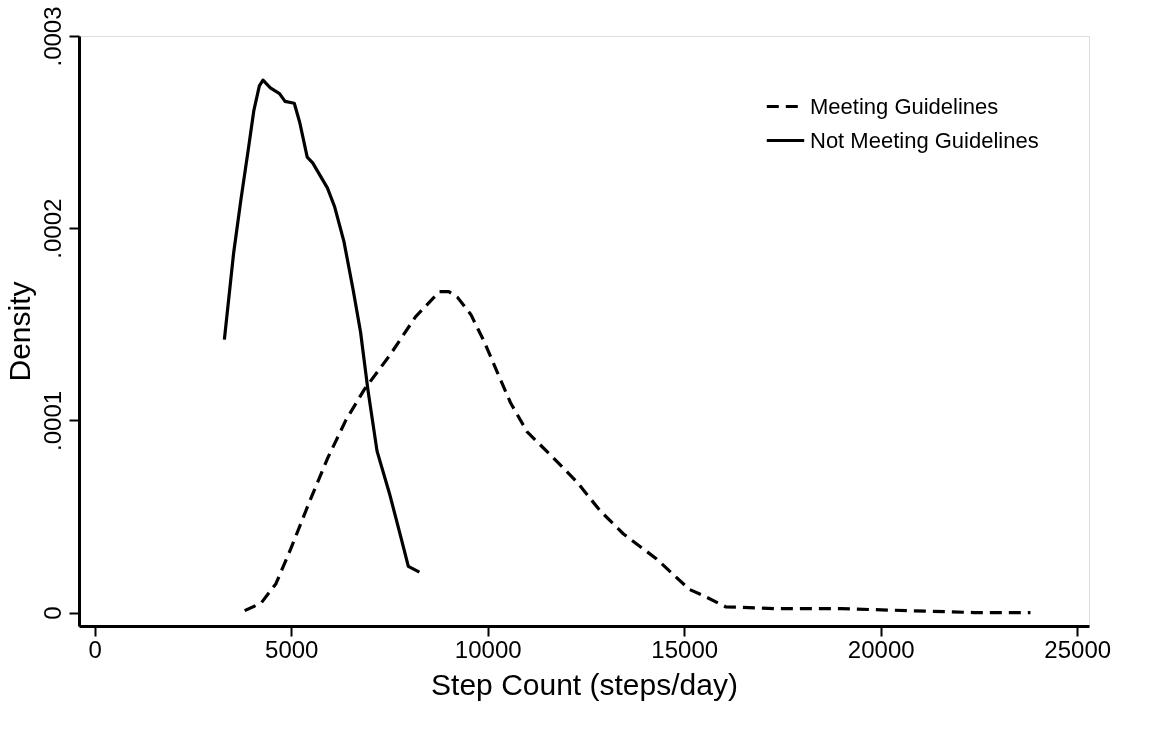  What do you see at coordinates (488, 649) in the screenshot?
I see `x-tick-label: 10000` at bounding box center [488, 649].